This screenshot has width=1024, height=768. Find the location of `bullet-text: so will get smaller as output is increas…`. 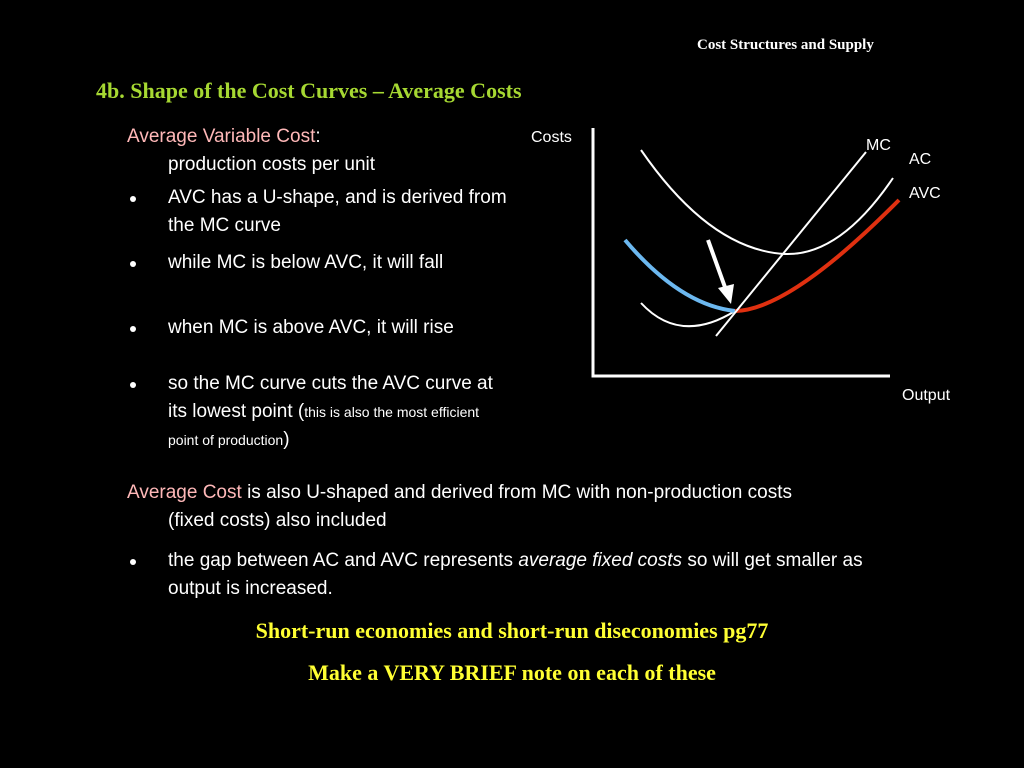

bullet-text: so will get smaller as output is increas… is located at coordinates (515, 574).